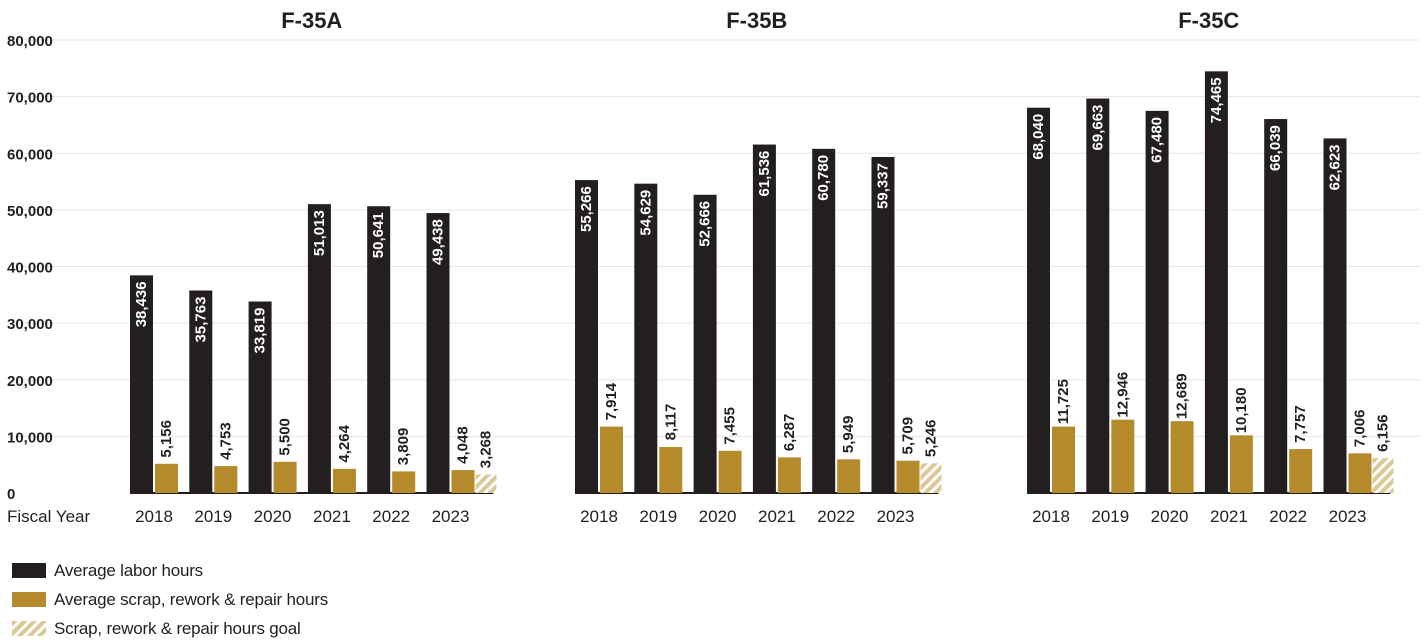 The width and height of the screenshot is (1426, 643). I want to click on x-axis-title: Fiscal Year, so click(48, 516).